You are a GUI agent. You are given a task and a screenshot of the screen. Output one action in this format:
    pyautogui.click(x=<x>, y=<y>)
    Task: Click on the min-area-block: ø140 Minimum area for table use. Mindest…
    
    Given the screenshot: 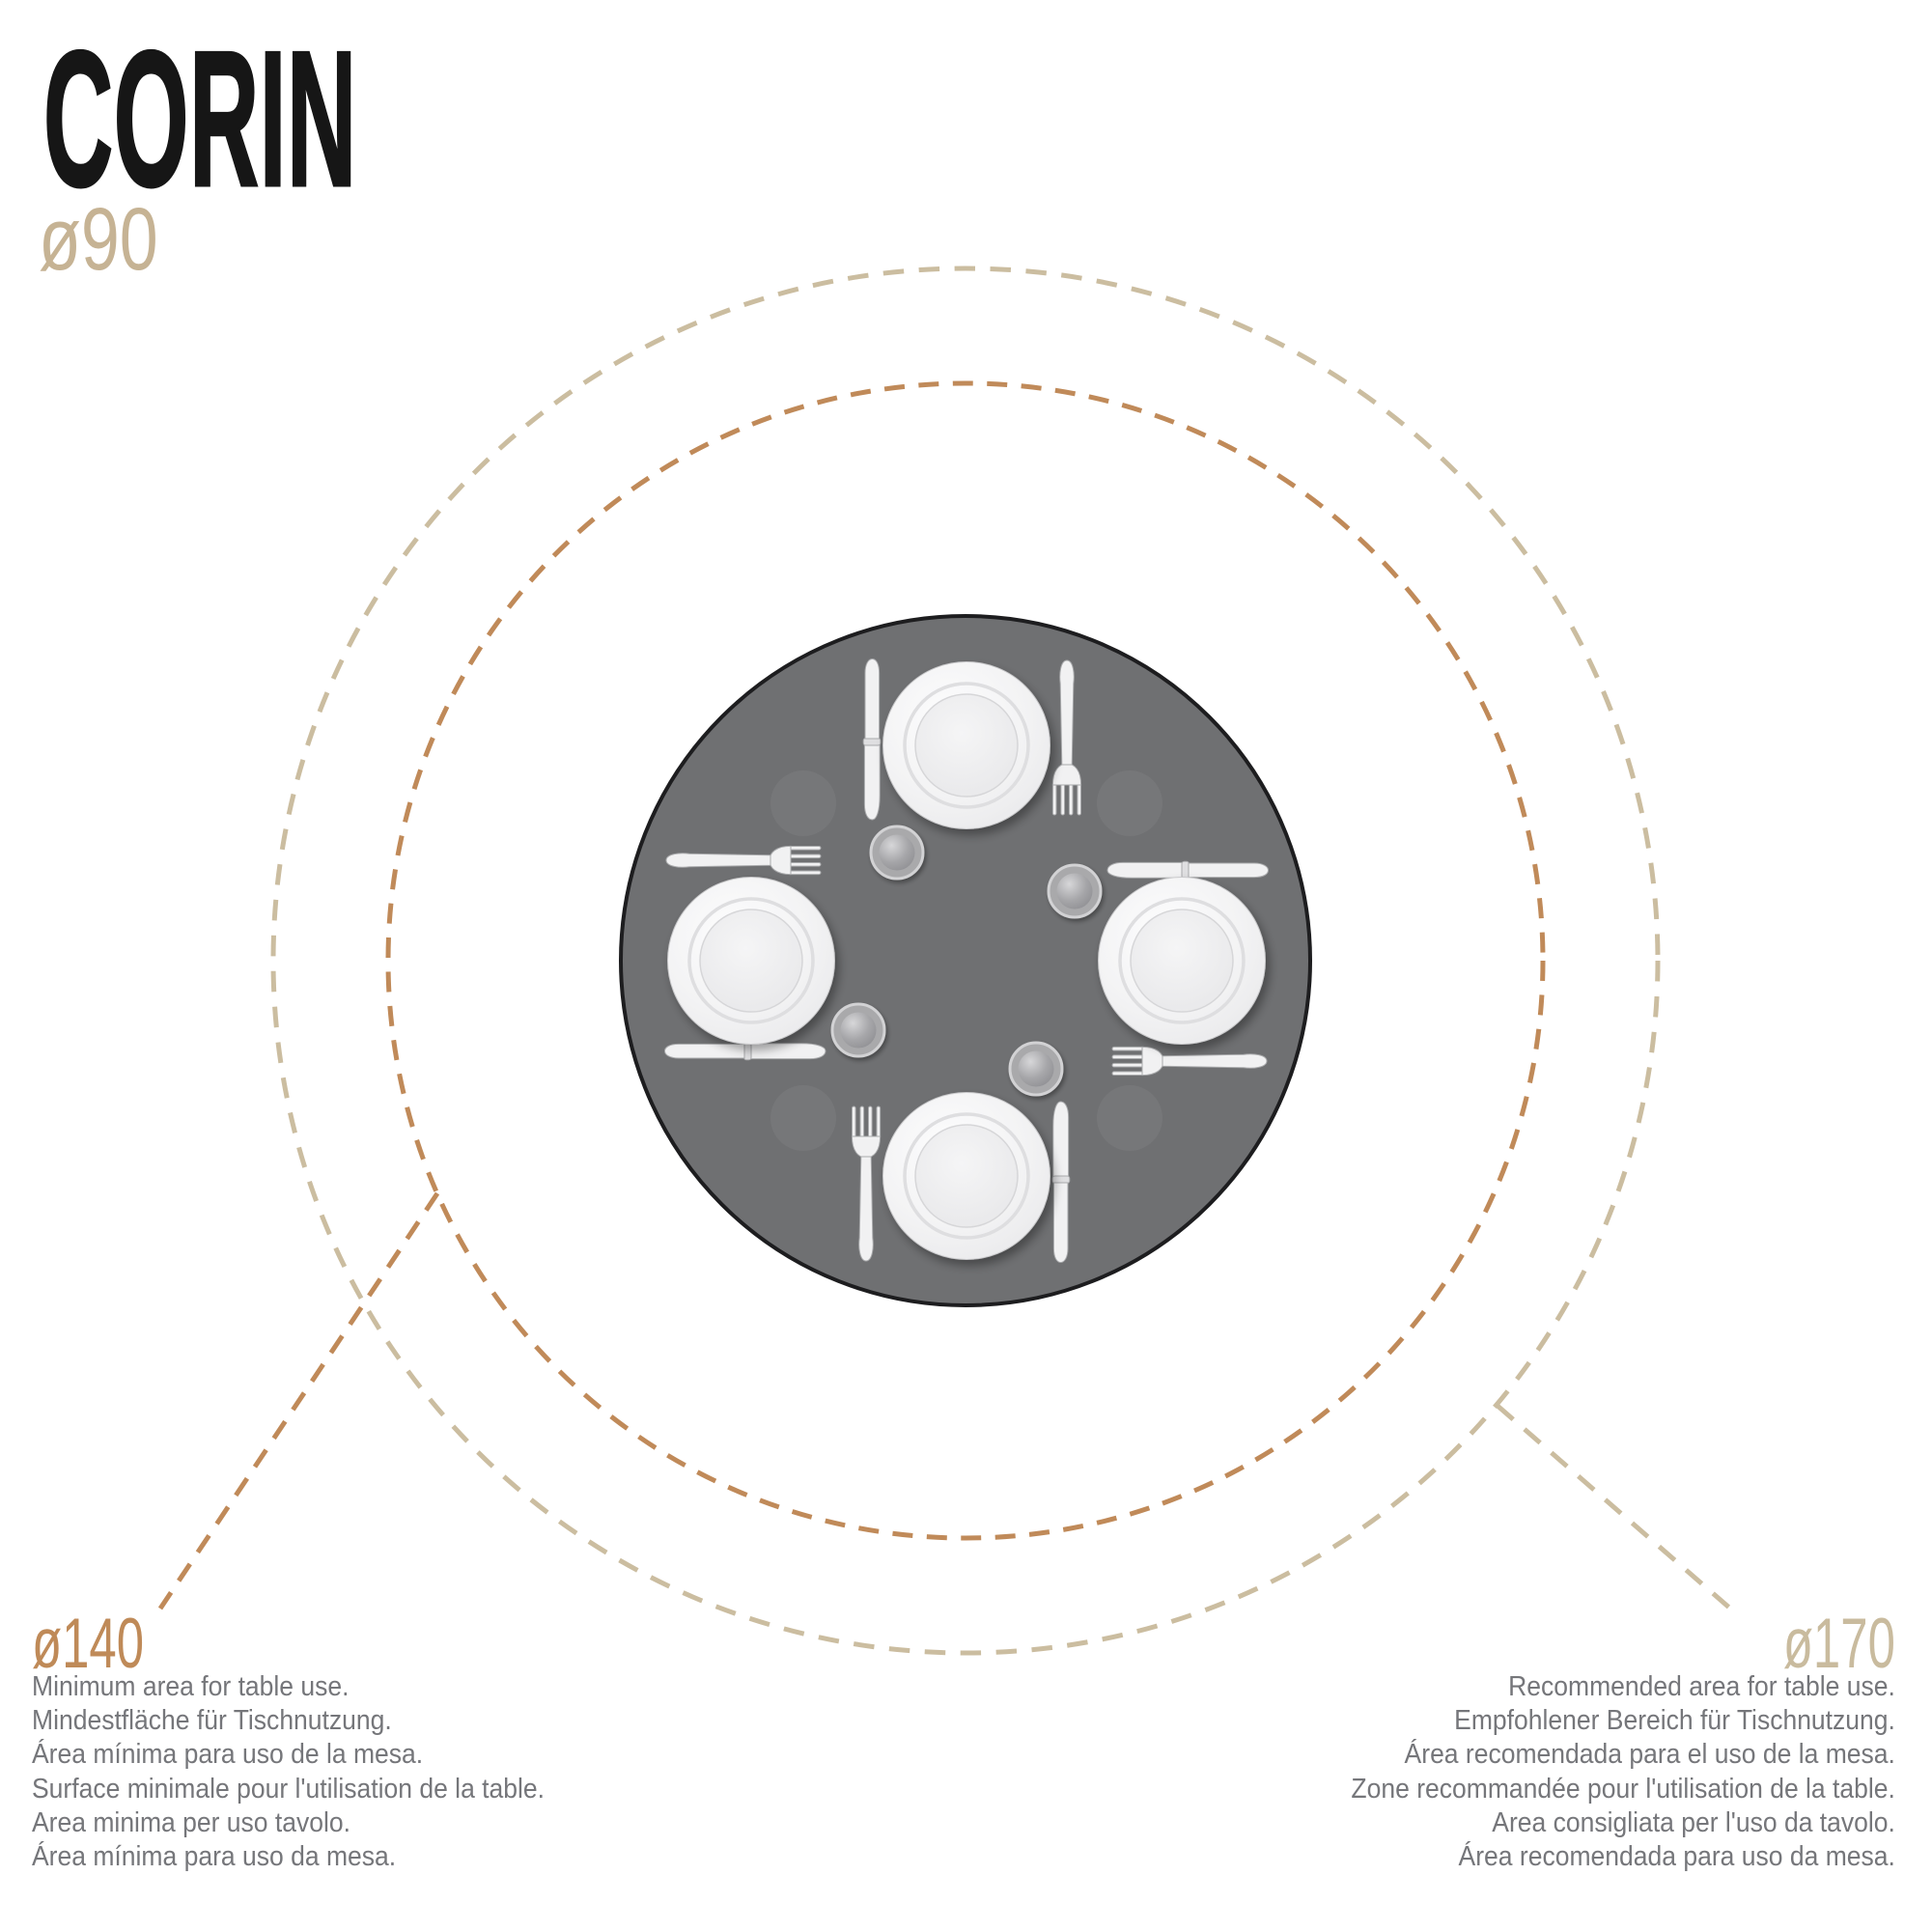 What is the action you would take?
    pyautogui.click(x=288, y=1741)
    